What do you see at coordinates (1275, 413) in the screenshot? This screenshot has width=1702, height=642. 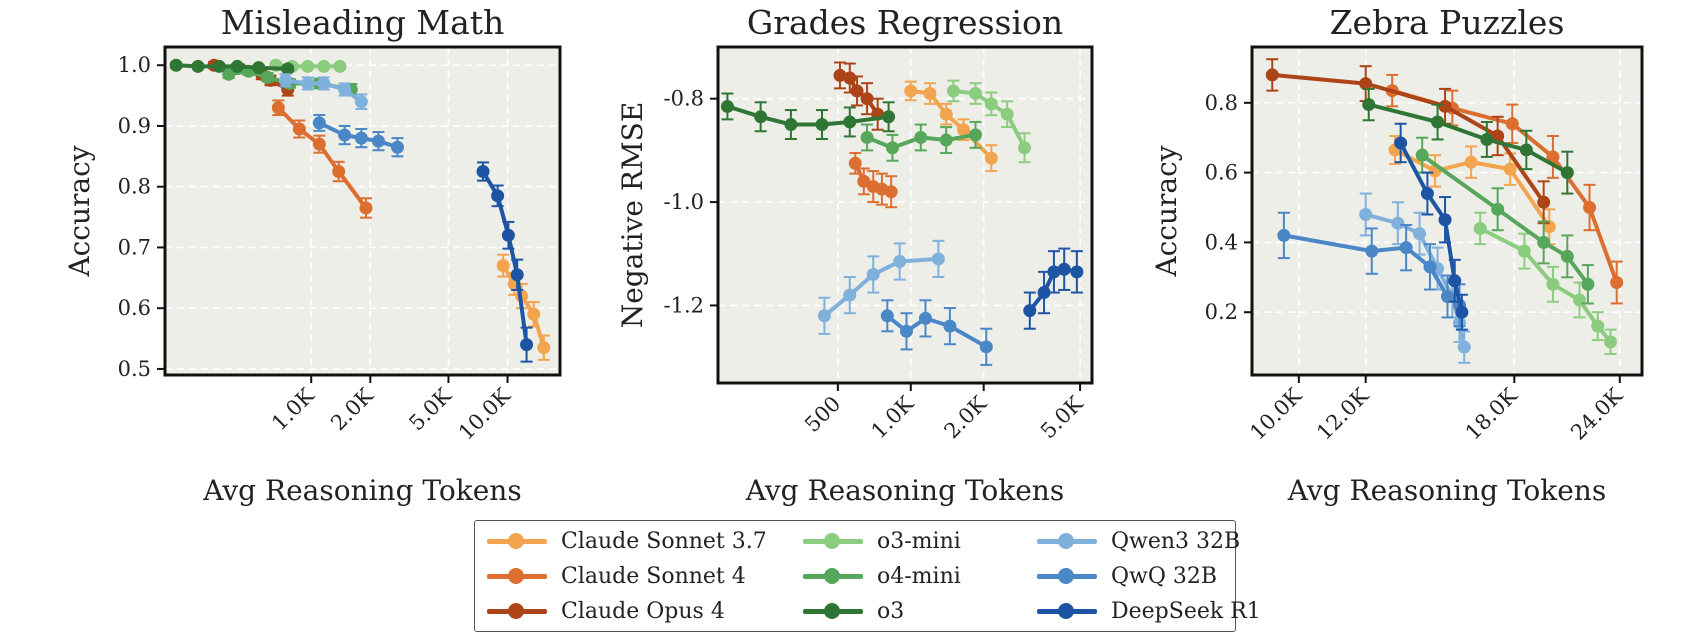 I see `x-tick-label: 10.0K` at bounding box center [1275, 413].